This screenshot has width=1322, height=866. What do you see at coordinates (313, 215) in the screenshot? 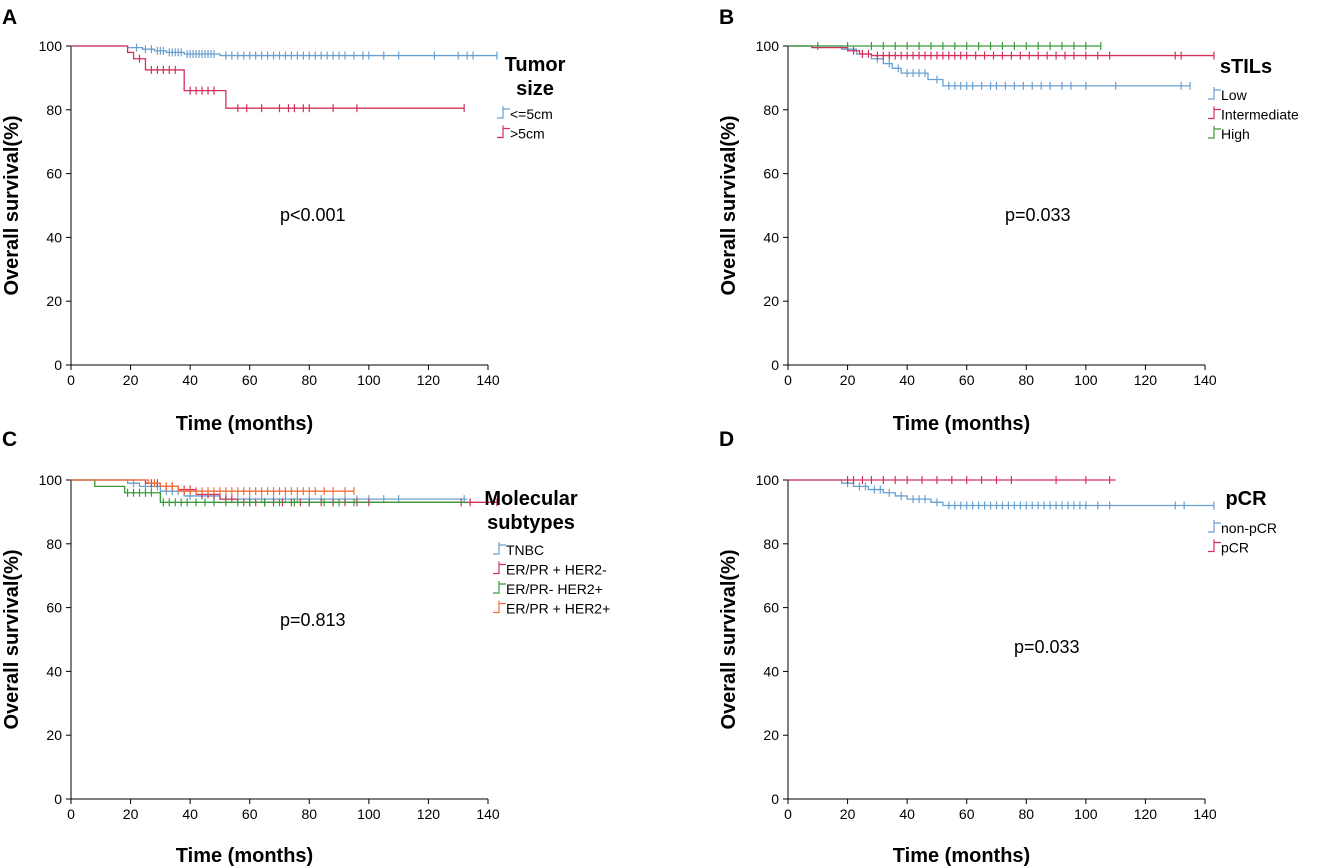
I see `p-value-annotation: p<0.001` at bounding box center [313, 215].